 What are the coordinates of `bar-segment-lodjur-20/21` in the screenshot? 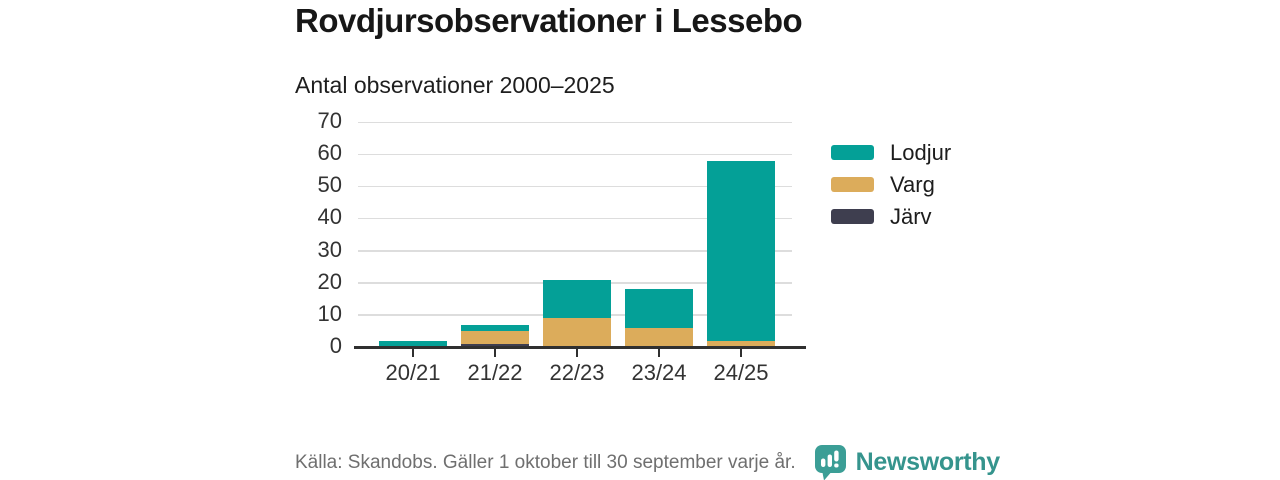 It's located at (413, 343).